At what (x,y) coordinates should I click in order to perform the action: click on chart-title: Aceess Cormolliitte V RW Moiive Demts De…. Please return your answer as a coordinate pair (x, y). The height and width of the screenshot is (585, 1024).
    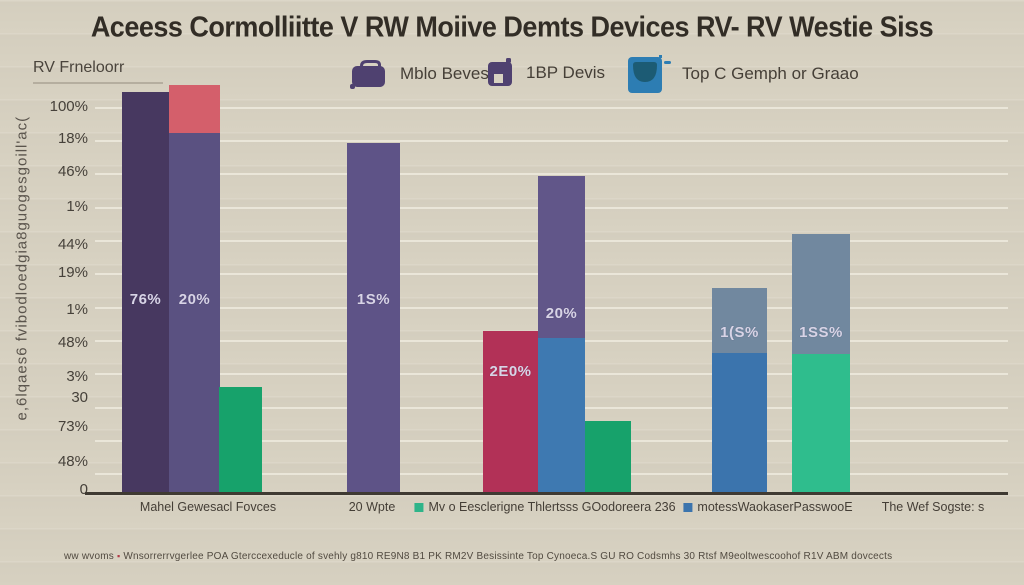
    Looking at the image, I should click on (512, 27).